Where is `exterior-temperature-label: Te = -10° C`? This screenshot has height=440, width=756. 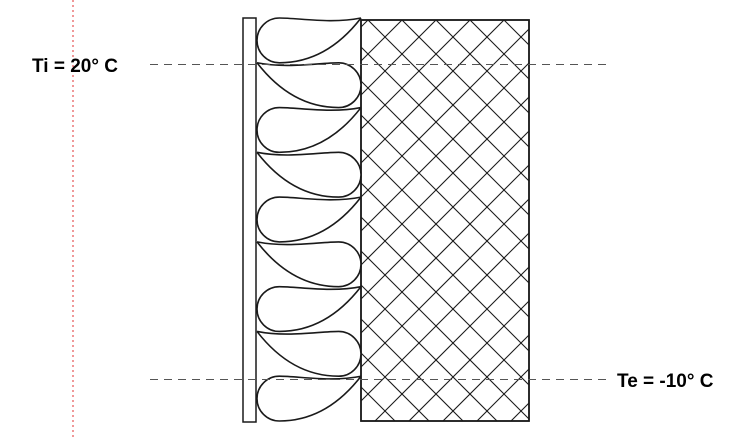
exterior-temperature-label: Te = -10° C is located at coordinates (665, 381).